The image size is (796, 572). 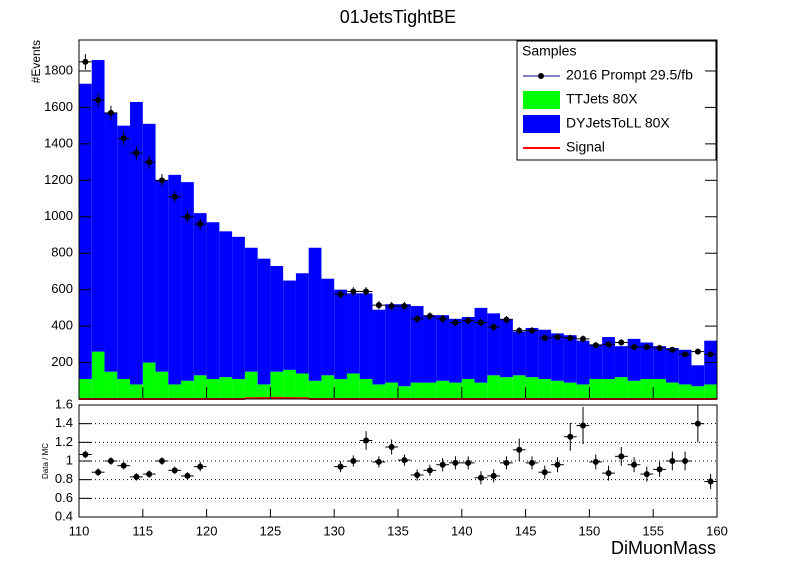 What do you see at coordinates (64, 515) in the screenshot?
I see `y-tick-label: 0.4` at bounding box center [64, 515].